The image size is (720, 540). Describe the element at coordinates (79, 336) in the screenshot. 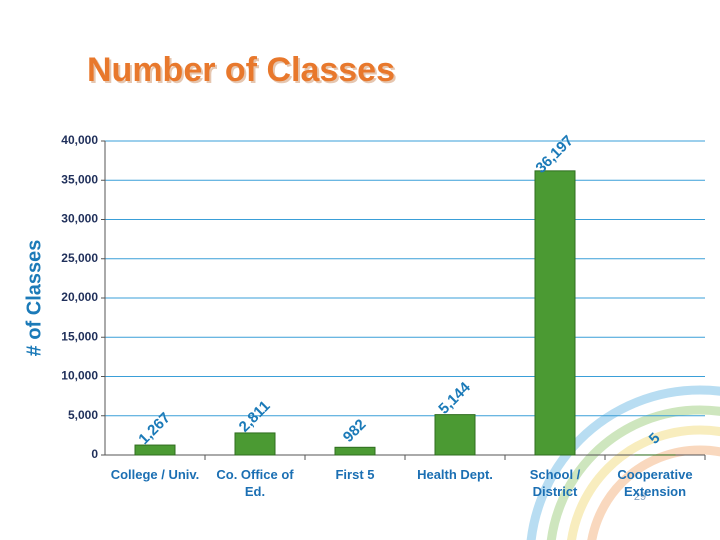

I see `y-tick-label: 15,000` at that location.